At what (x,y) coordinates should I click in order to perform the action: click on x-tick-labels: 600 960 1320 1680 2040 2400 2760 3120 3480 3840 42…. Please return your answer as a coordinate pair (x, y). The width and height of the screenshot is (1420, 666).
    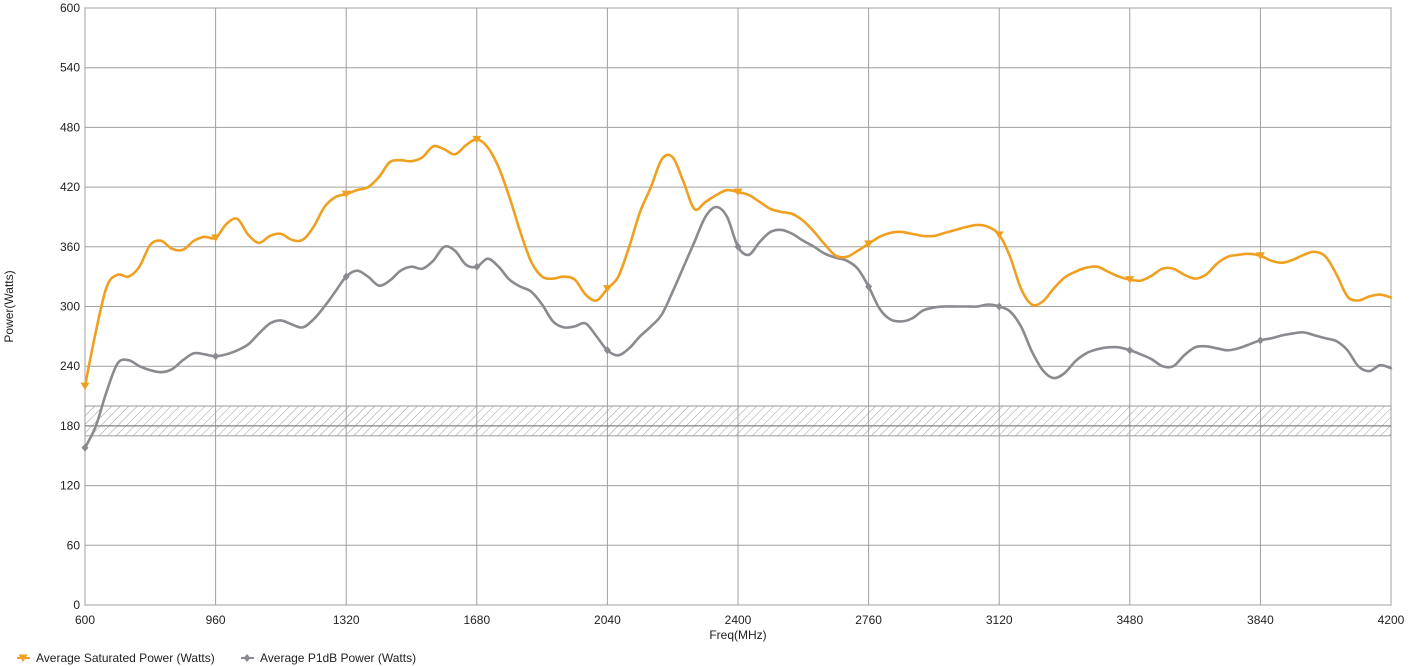
    Looking at the image, I should click on (740, 620).